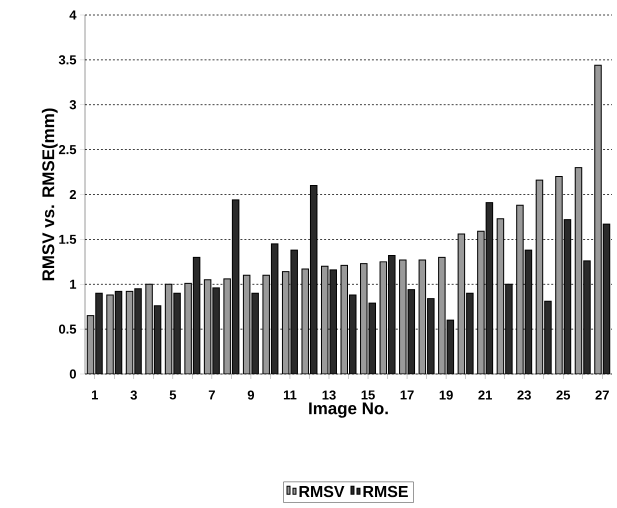 Image resolution: width=617 pixels, height=508 pixels. What do you see at coordinates (73, 374) in the screenshot?
I see `y-tick-label: 0` at bounding box center [73, 374].